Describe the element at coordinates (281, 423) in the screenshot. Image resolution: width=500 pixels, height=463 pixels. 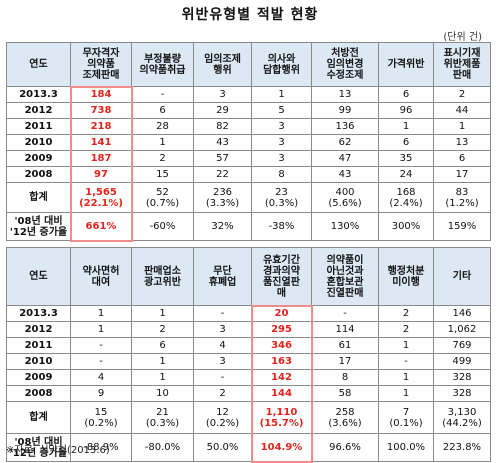
I see `total-value-line: (15.7%)` at that location.